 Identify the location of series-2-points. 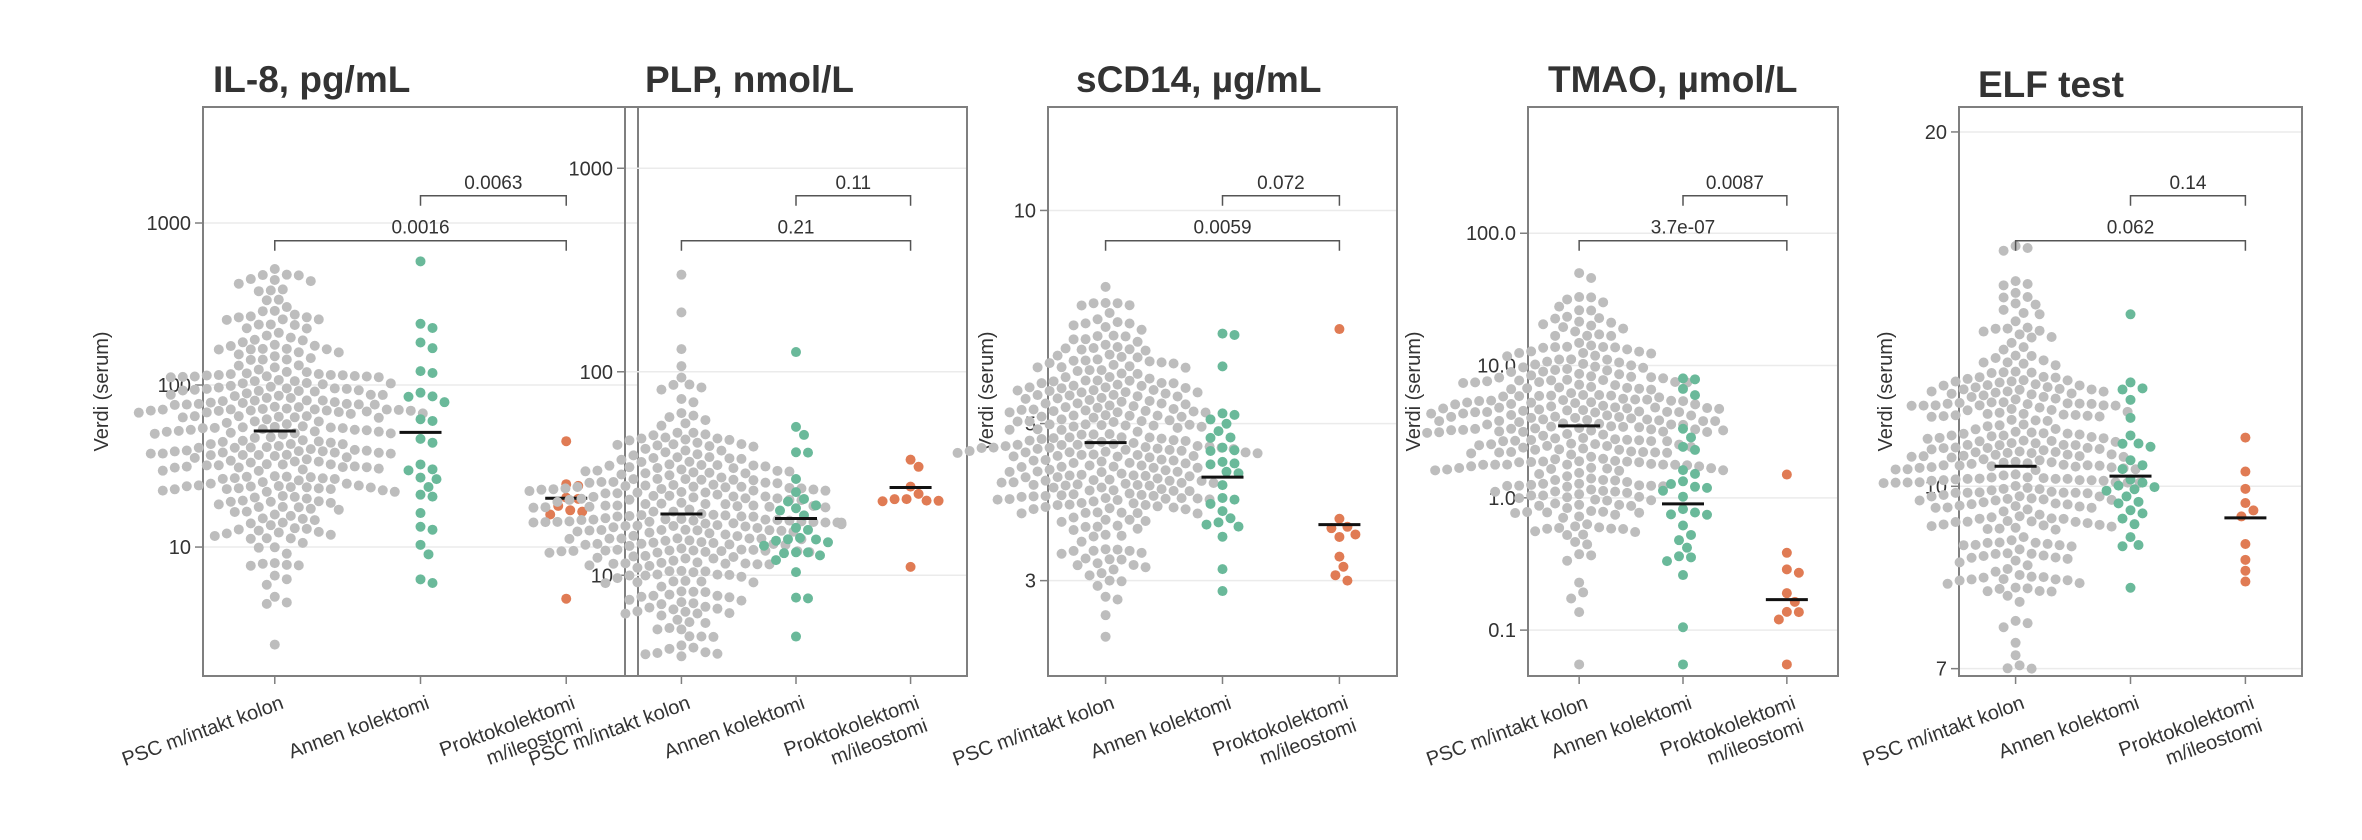
(1685, 521).